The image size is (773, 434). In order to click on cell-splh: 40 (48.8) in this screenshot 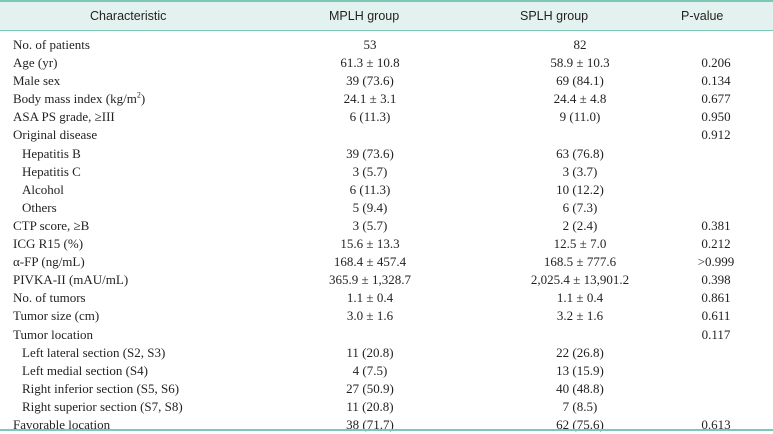, I will do `click(580, 388)`.